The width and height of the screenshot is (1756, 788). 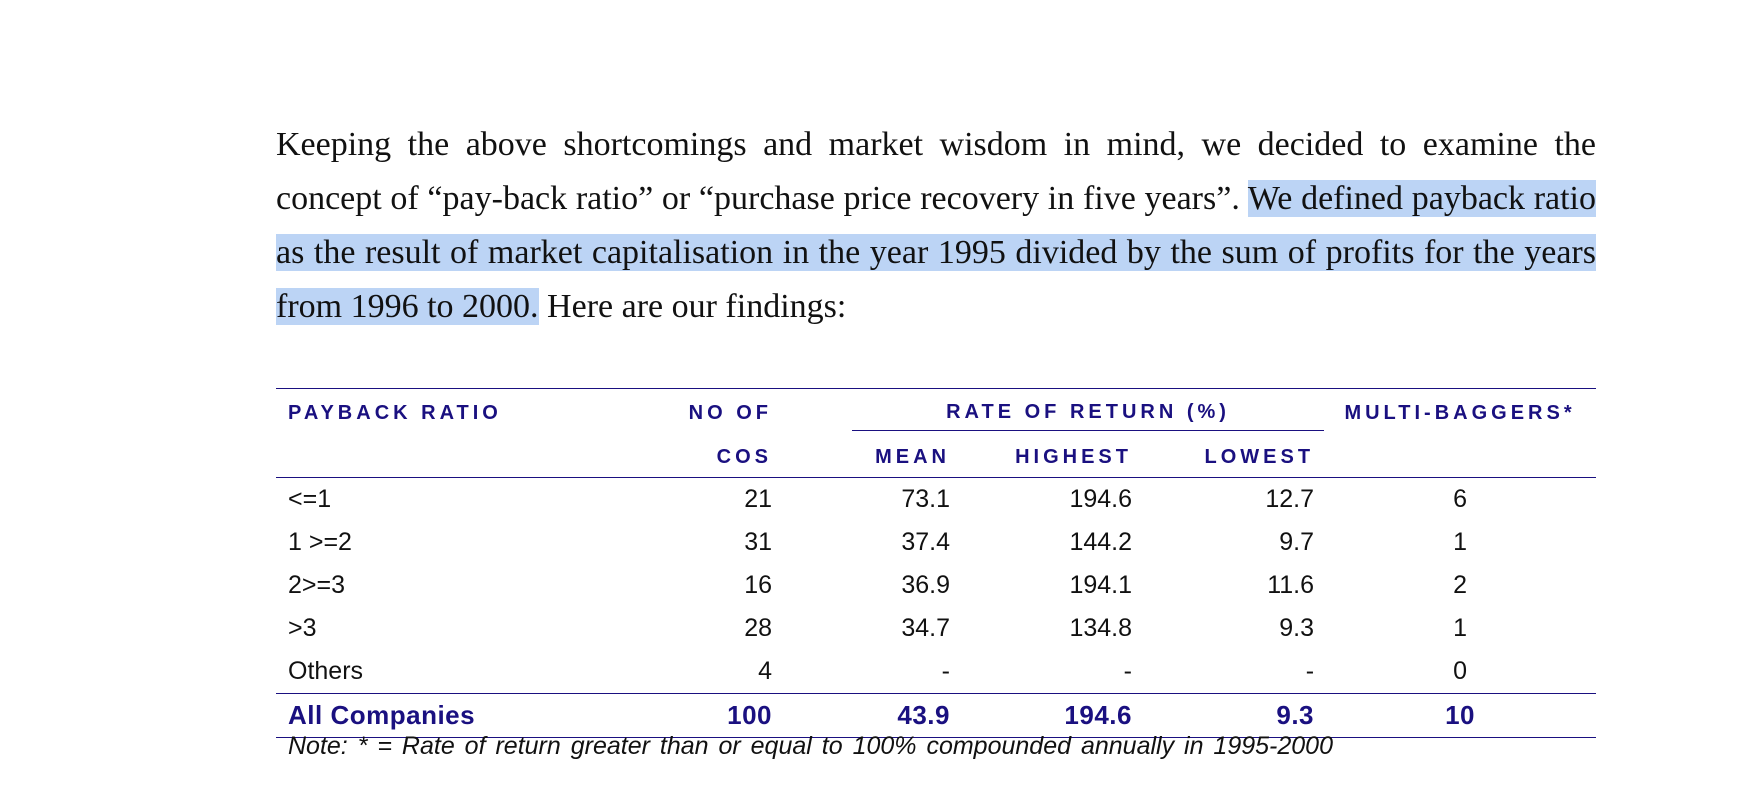 What do you see at coordinates (317, 585) in the screenshot?
I see `table-cell: 2>=3` at bounding box center [317, 585].